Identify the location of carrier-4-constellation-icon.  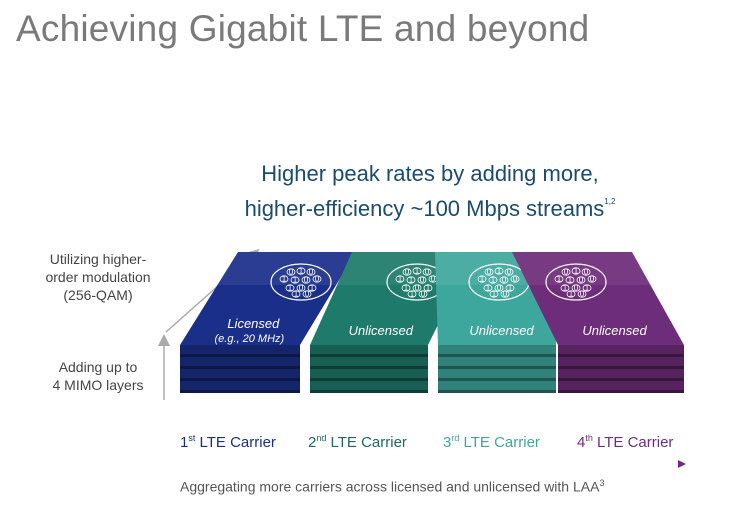
(576, 282).